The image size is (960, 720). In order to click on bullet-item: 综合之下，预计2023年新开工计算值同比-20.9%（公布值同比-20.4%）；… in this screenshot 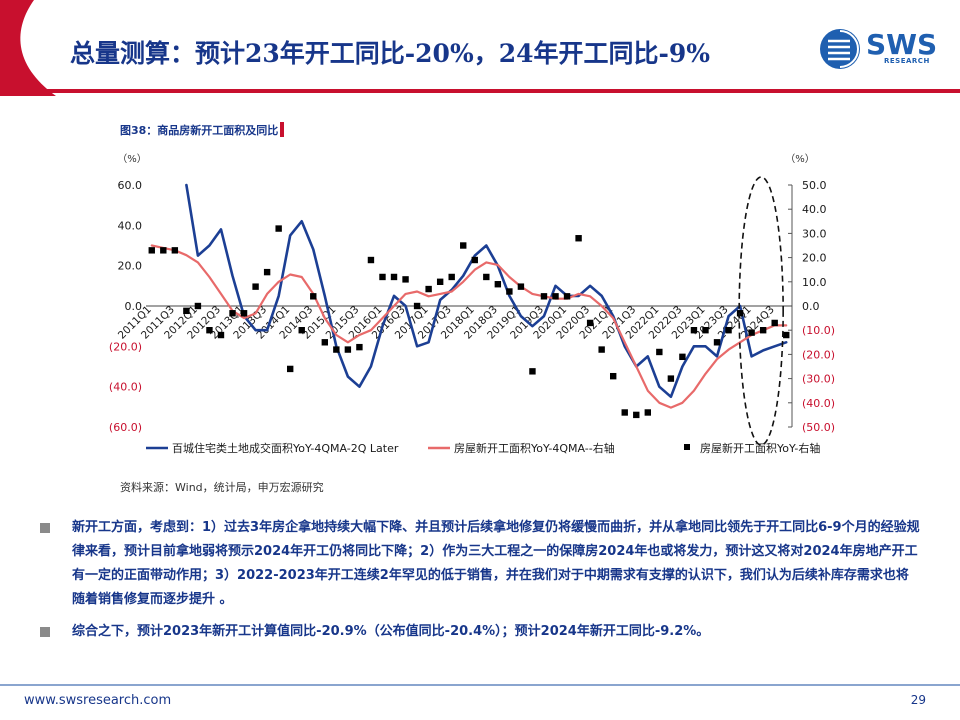, I will do `click(480, 632)`.